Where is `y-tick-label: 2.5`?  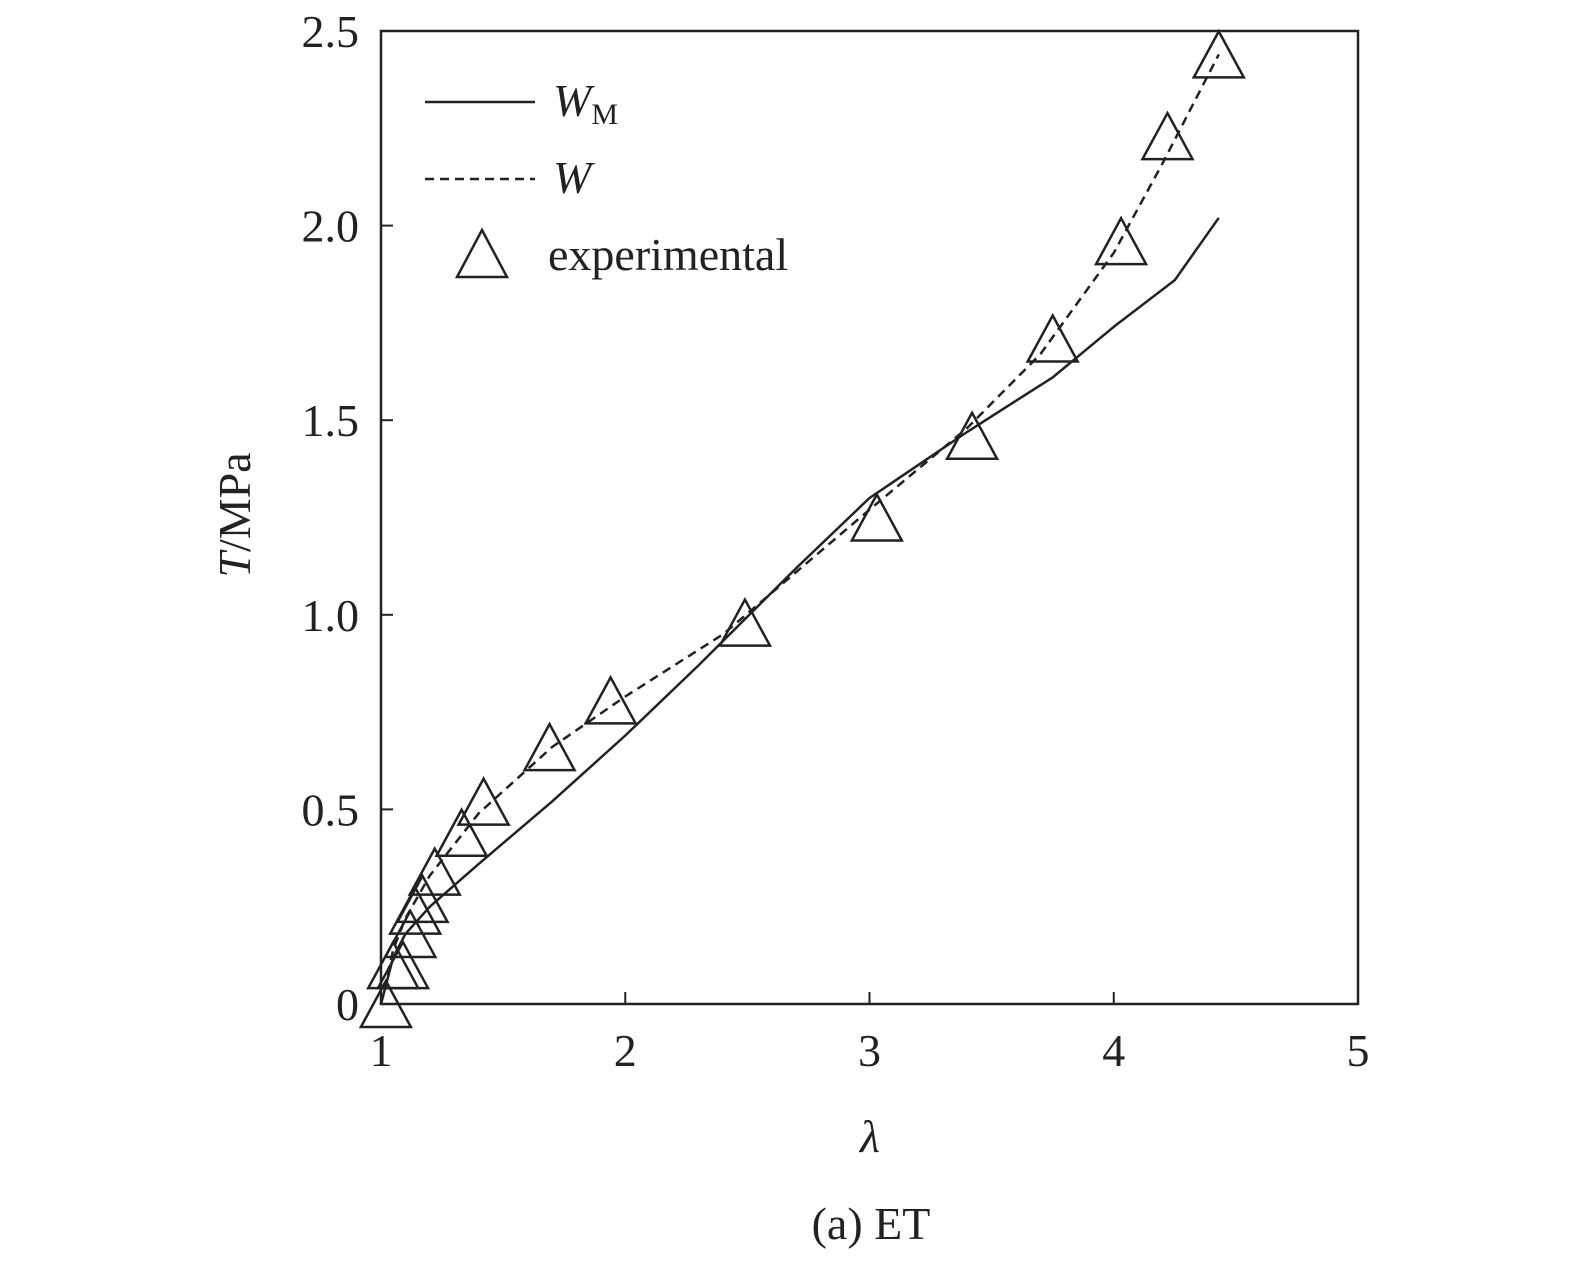 y-tick-label: 2.5 is located at coordinates (331, 31).